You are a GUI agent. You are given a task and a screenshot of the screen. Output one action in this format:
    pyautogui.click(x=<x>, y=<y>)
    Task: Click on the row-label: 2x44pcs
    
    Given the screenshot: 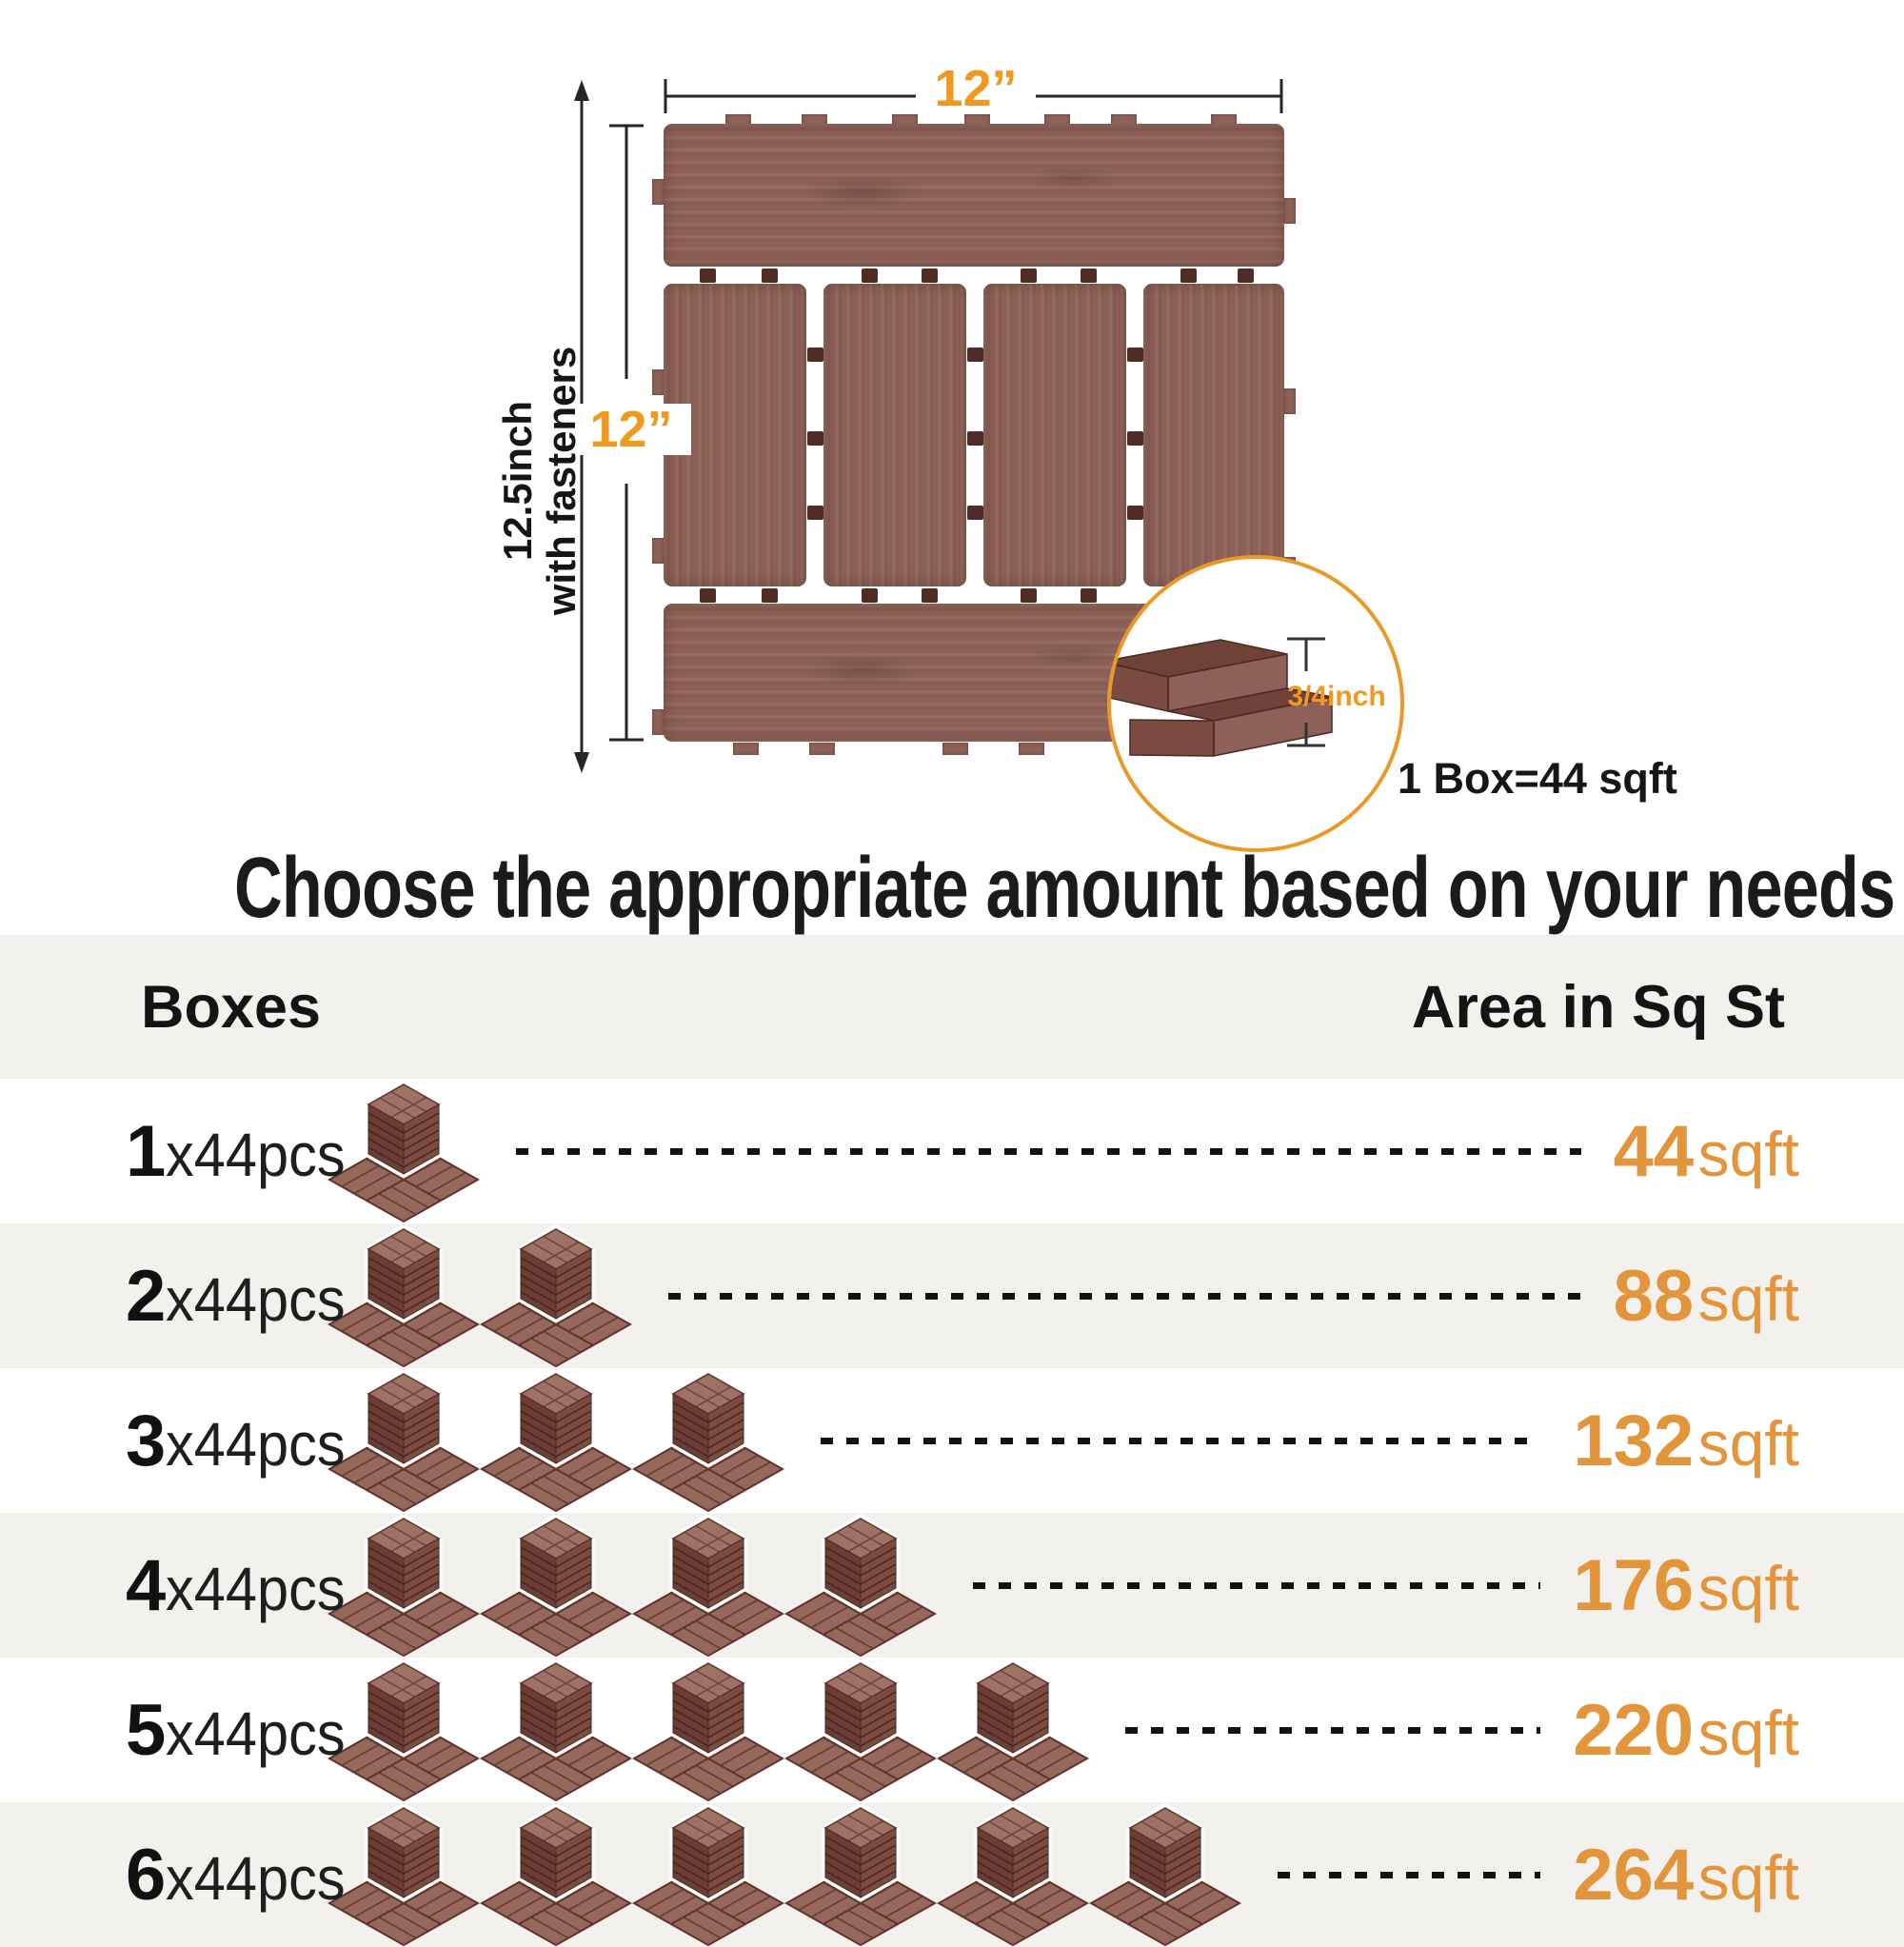 What is the action you would take?
    pyautogui.click(x=236, y=1296)
    